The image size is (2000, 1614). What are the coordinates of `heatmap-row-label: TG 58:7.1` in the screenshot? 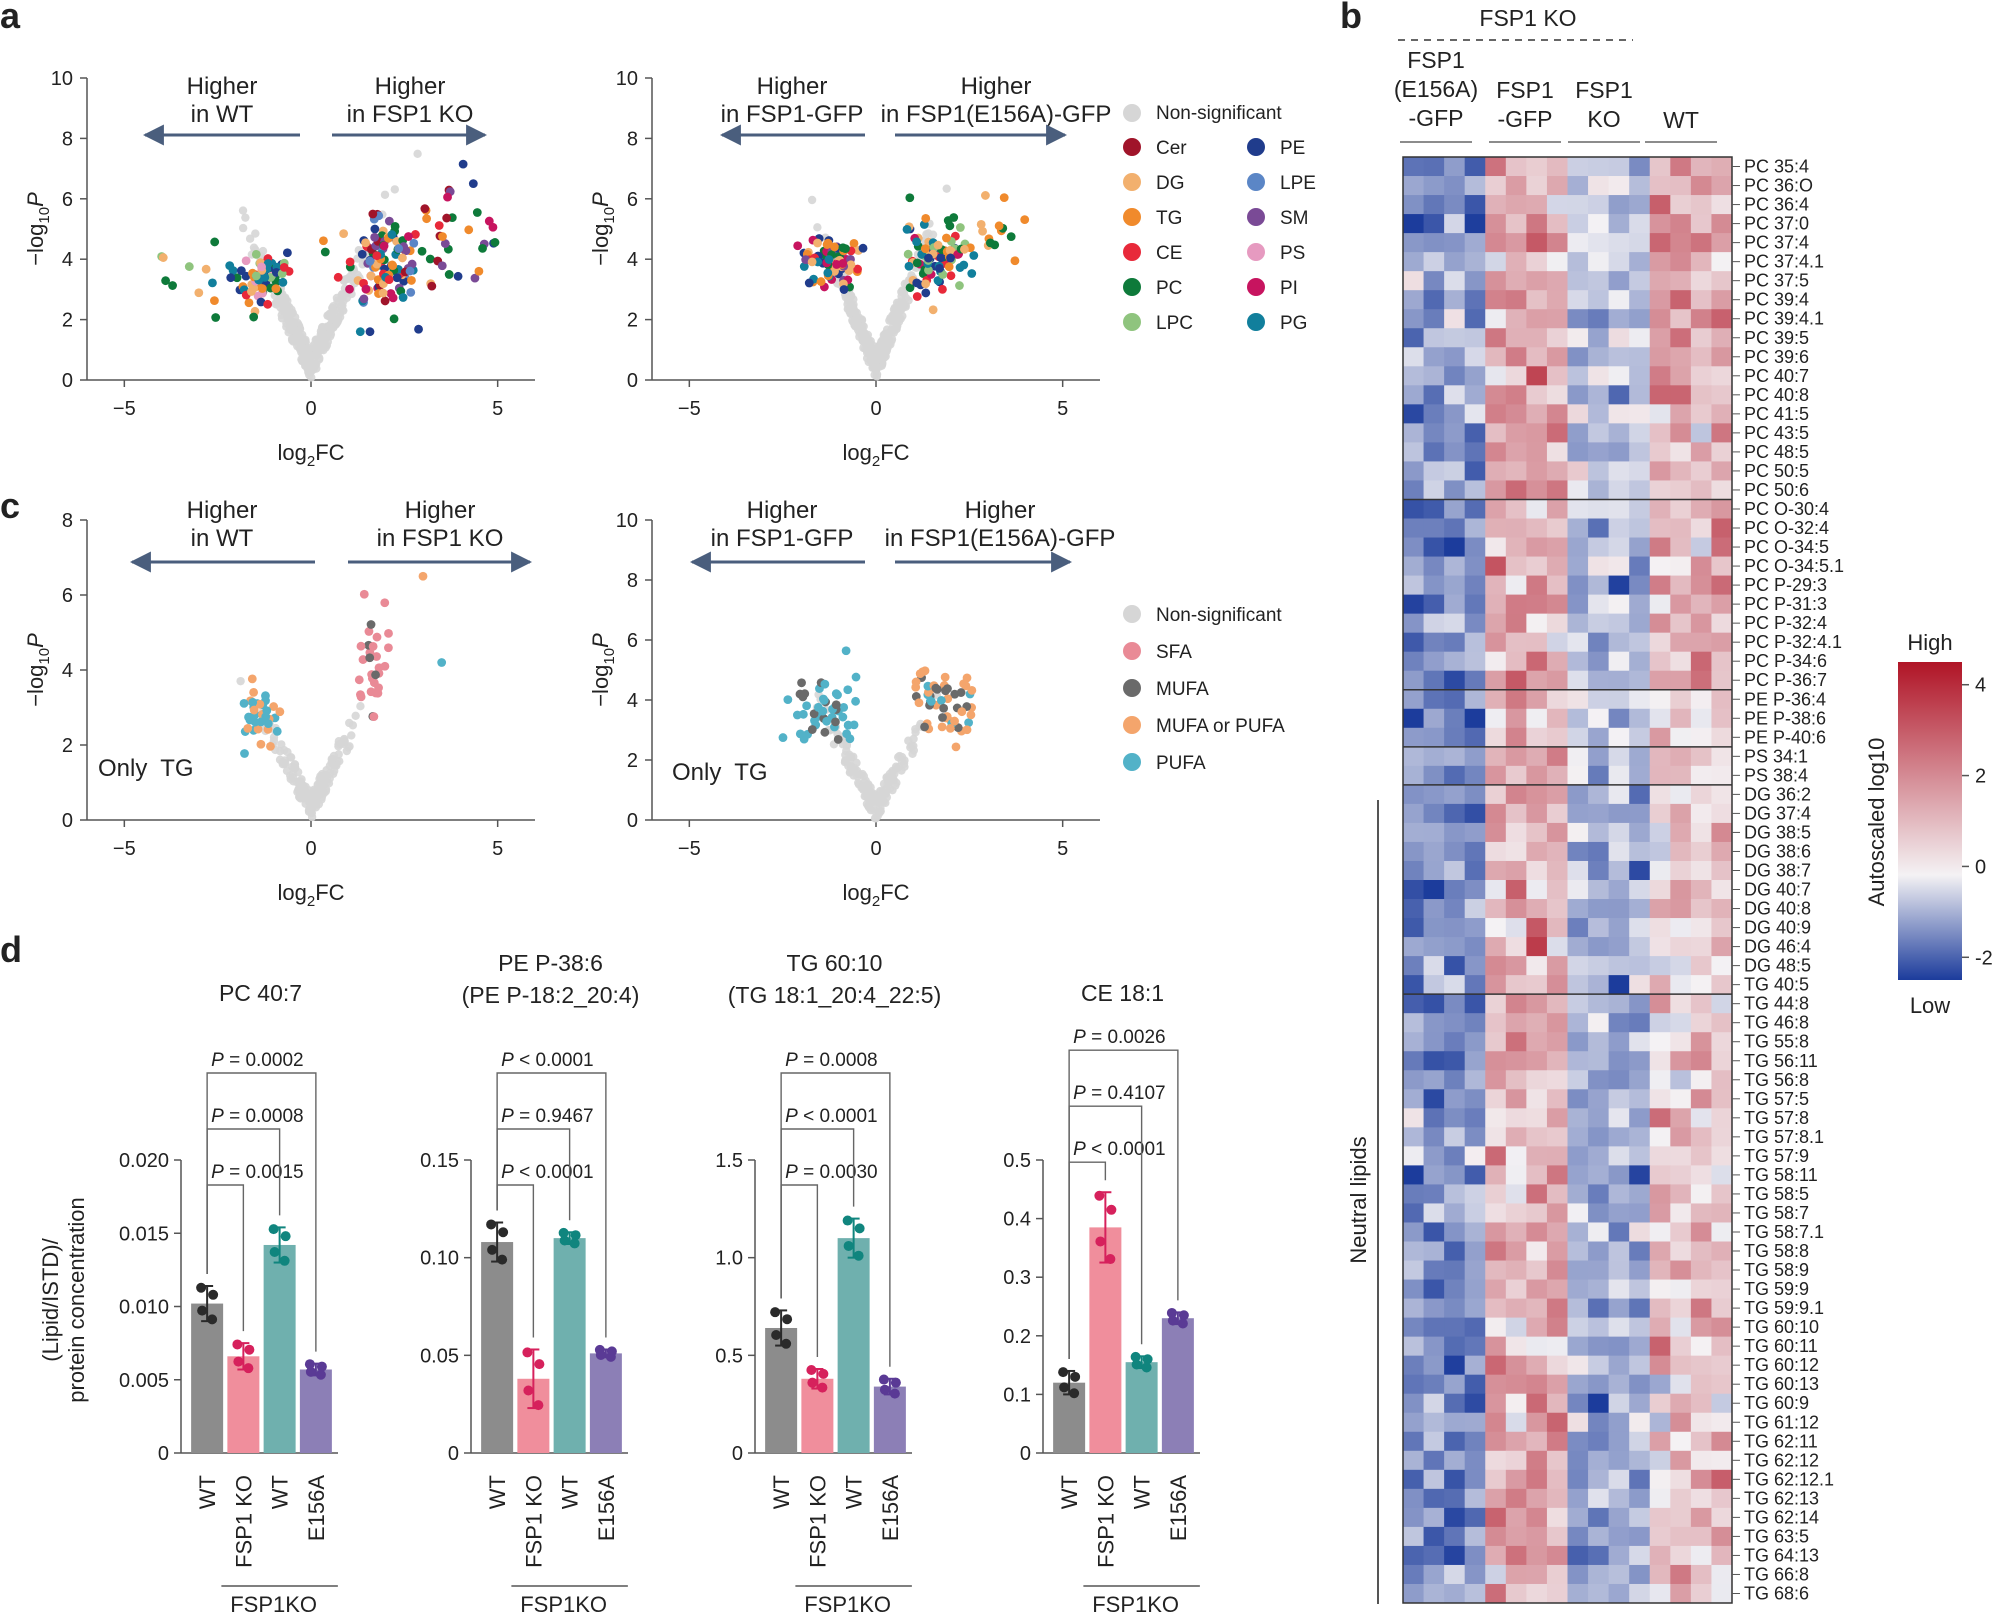 It's located at (1784, 1232).